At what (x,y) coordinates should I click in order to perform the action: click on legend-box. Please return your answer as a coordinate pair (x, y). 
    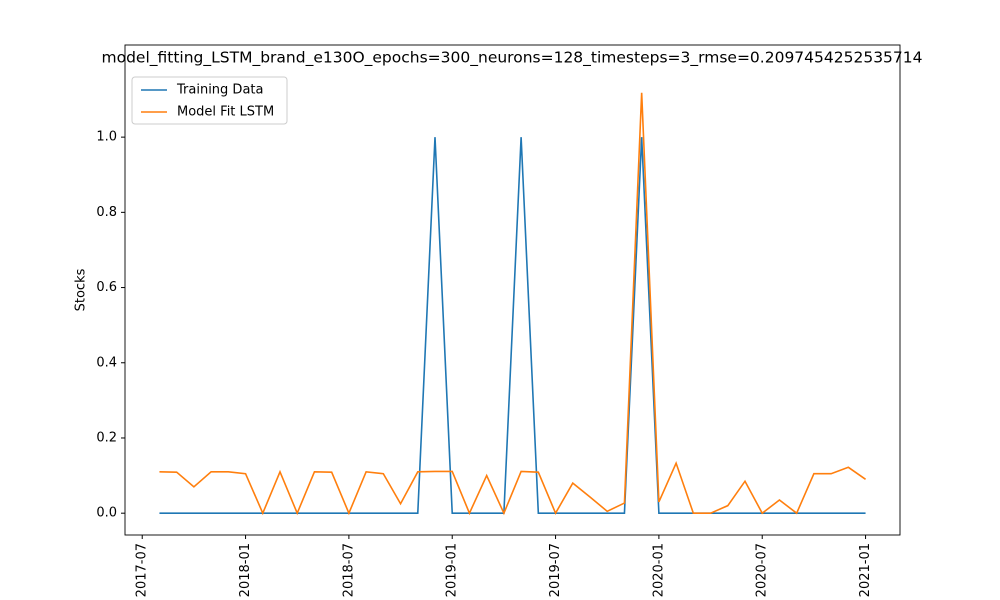
    Looking at the image, I should click on (209, 100).